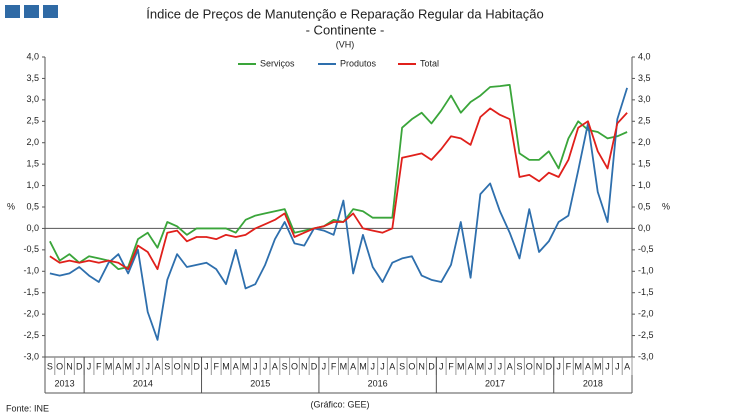  What do you see at coordinates (644, 142) in the screenshot?
I see `y2-tick-label: 2,0` at bounding box center [644, 142].